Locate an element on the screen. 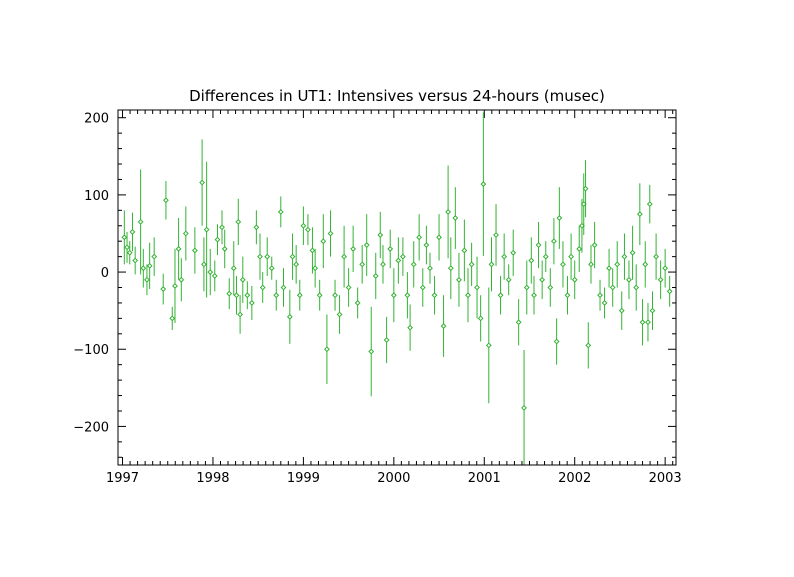 Image resolution: width=794 pixels, height=577 pixels. x-tick-labels: 1997 1998 1999 2000 2001 2002 2003 is located at coordinates (394, 478).